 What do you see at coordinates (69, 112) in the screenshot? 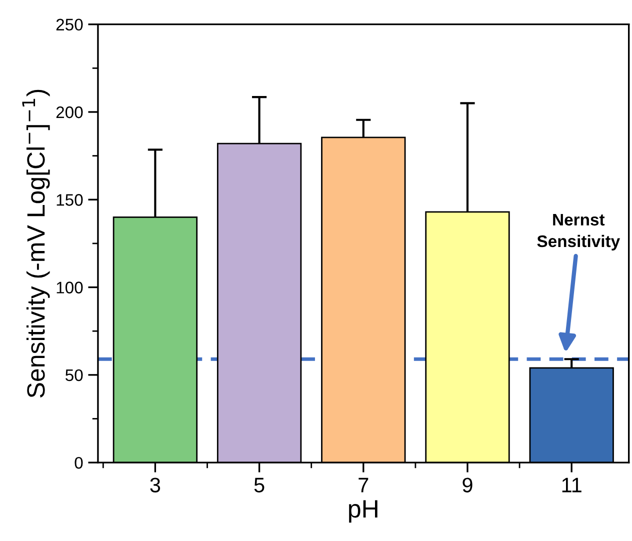
I see `y-tick-label: 200` at bounding box center [69, 112].